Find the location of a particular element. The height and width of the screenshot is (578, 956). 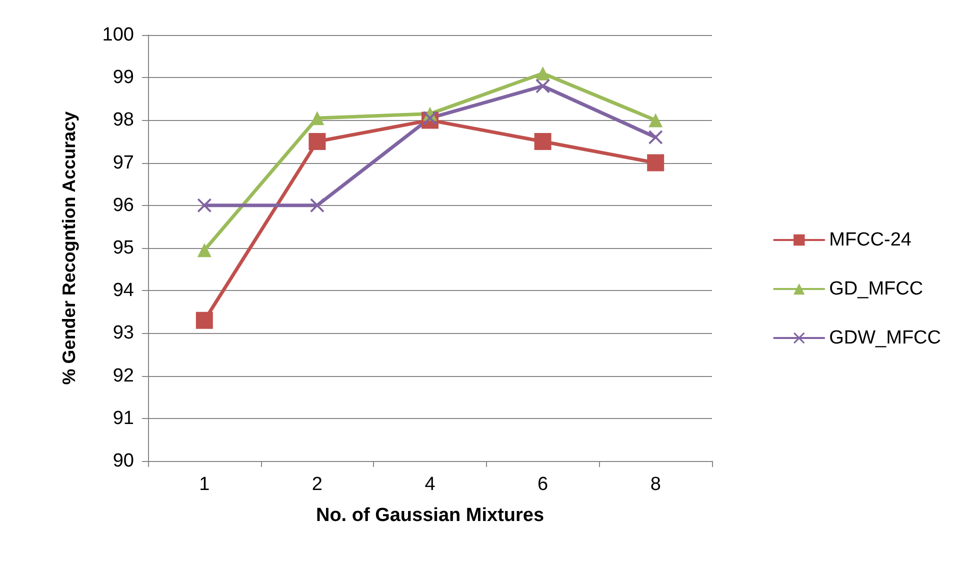

y-tick-label: 91 is located at coordinates (123, 418).